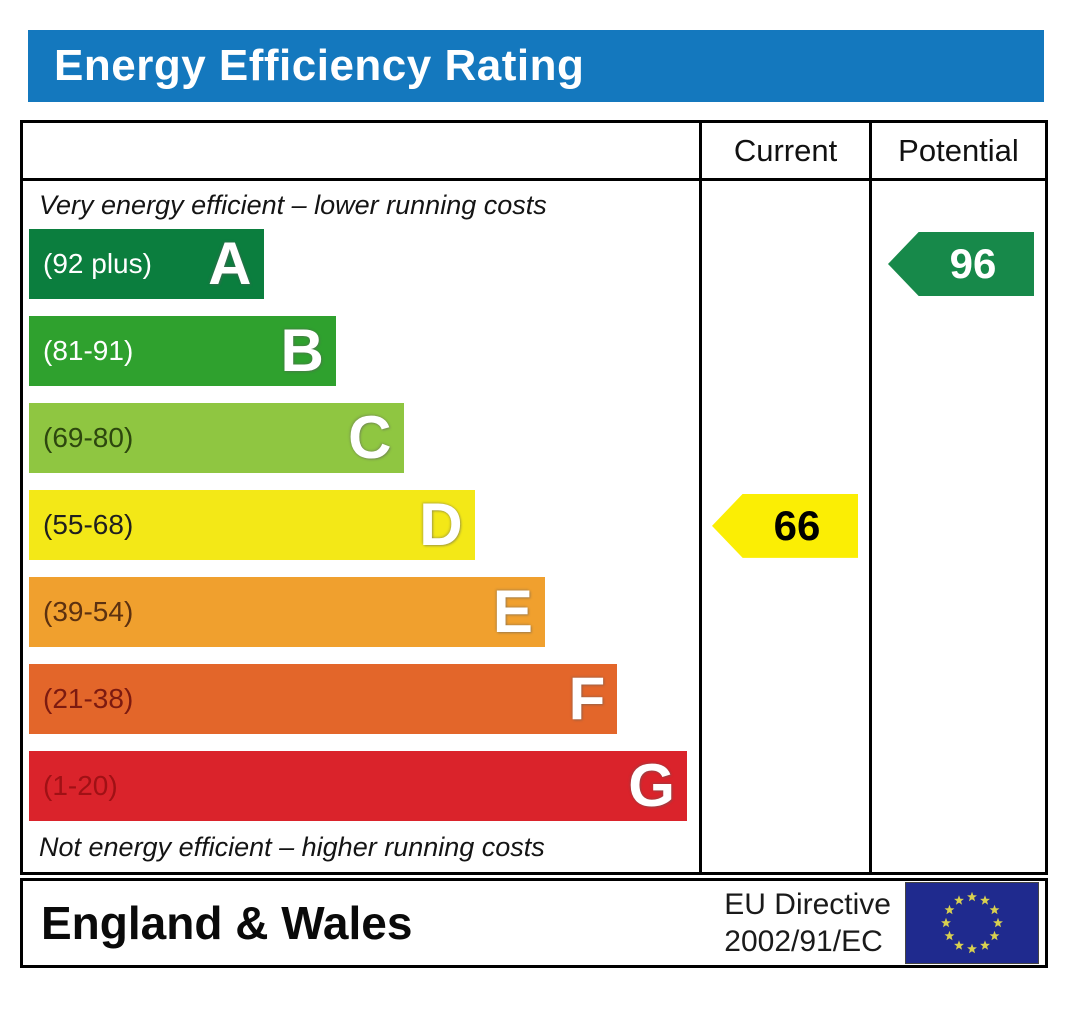  What do you see at coordinates (319, 65) in the screenshot?
I see `page-title: Energy Efficiency Rating` at bounding box center [319, 65].